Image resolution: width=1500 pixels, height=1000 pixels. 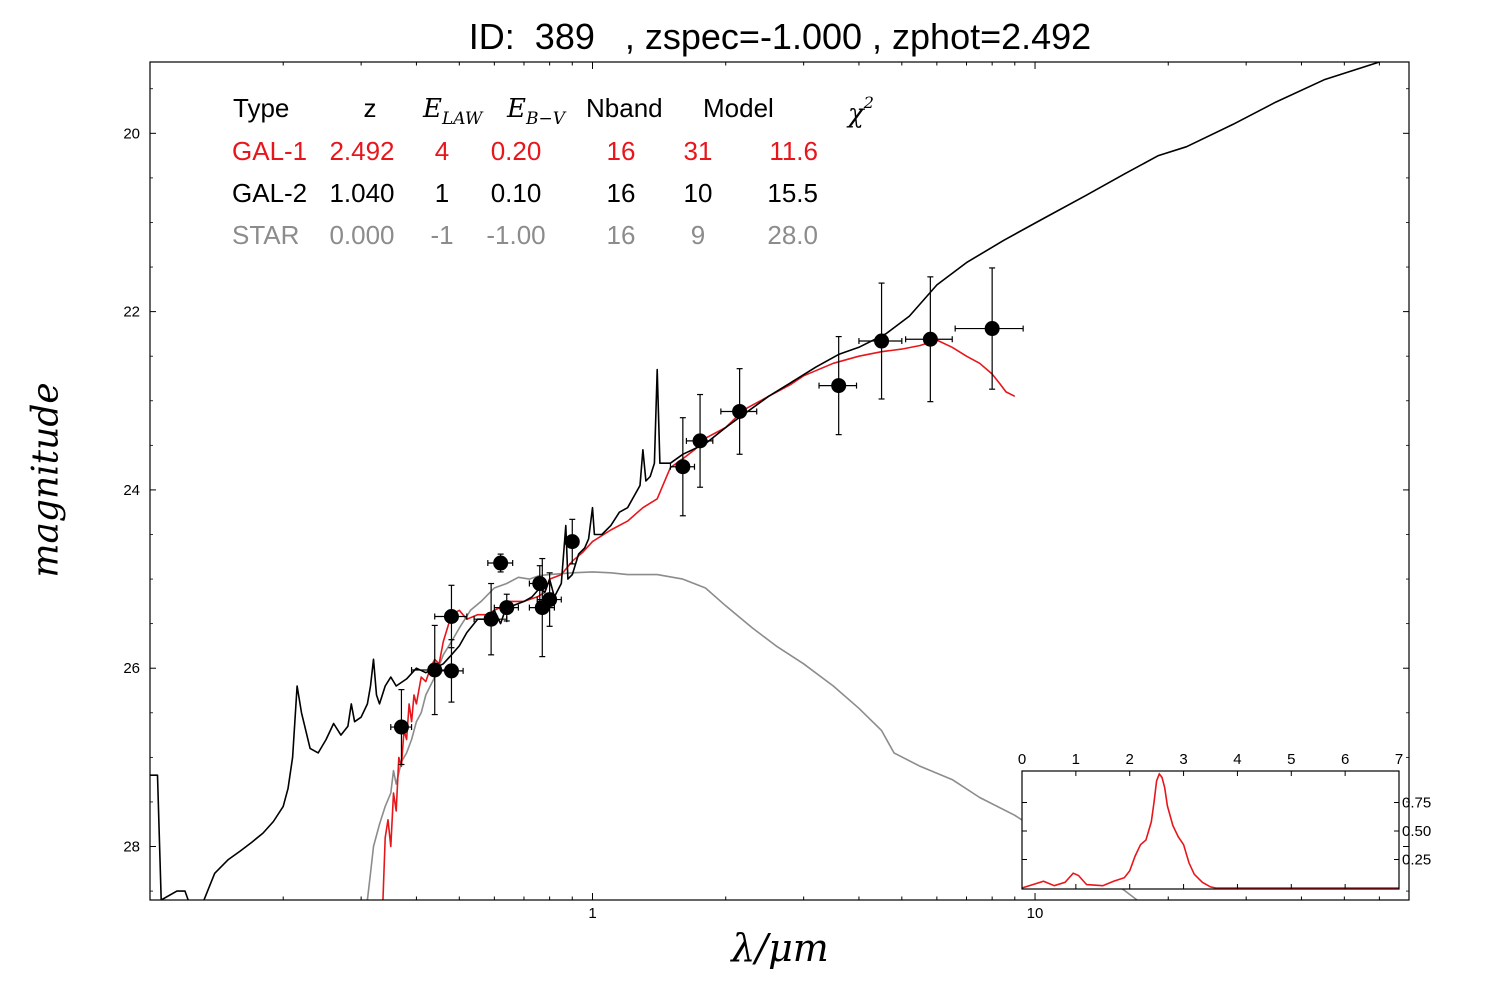 What do you see at coordinates (261, 108) in the screenshot?
I see `legend-header-type: Type` at bounding box center [261, 108].